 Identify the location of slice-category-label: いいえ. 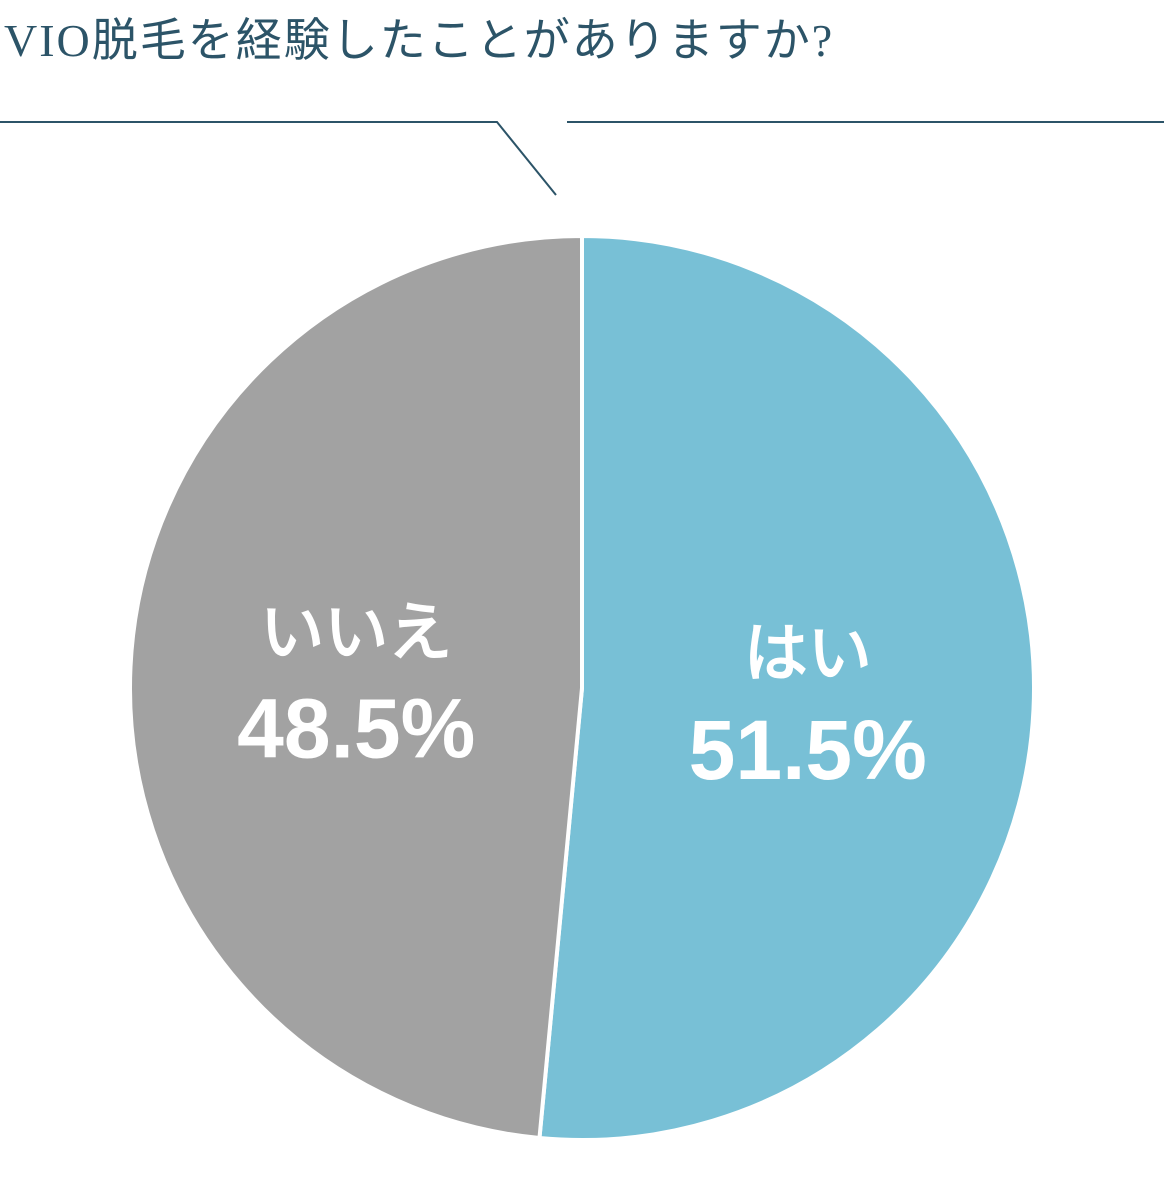
(356, 632).